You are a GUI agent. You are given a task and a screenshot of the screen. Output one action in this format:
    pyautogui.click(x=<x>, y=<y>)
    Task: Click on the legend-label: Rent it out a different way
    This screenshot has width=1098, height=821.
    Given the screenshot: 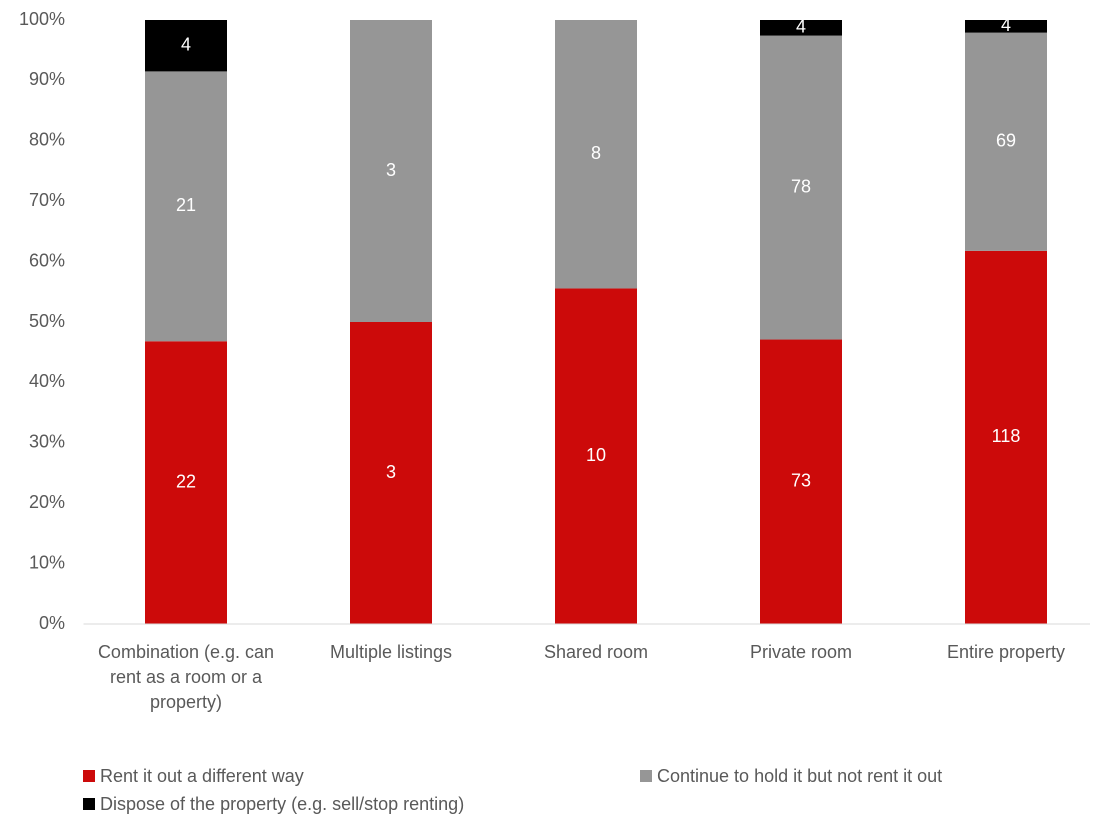 What is the action you would take?
    pyautogui.click(x=202, y=776)
    